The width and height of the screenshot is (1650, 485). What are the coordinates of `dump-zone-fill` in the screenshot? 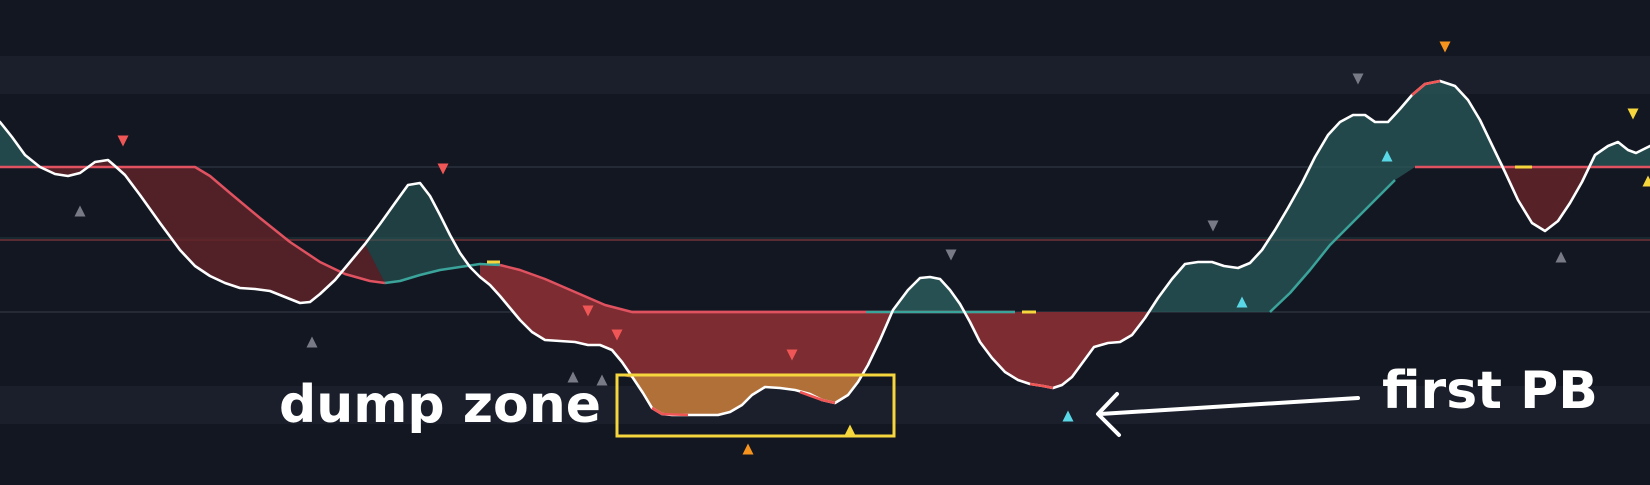 It's located at (742, 395).